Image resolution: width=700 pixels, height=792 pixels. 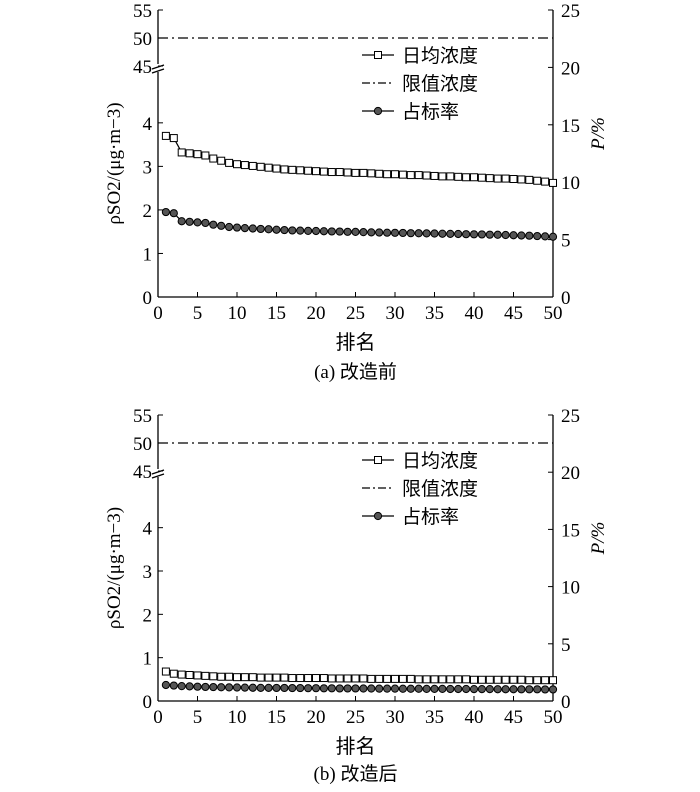 I want to click on y-right-tick-label: 5, so click(x=566, y=645).